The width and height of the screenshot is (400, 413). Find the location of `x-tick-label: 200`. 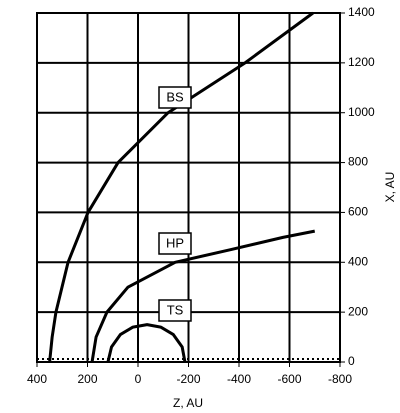

x-tick-label: 200 is located at coordinates (87, 379).